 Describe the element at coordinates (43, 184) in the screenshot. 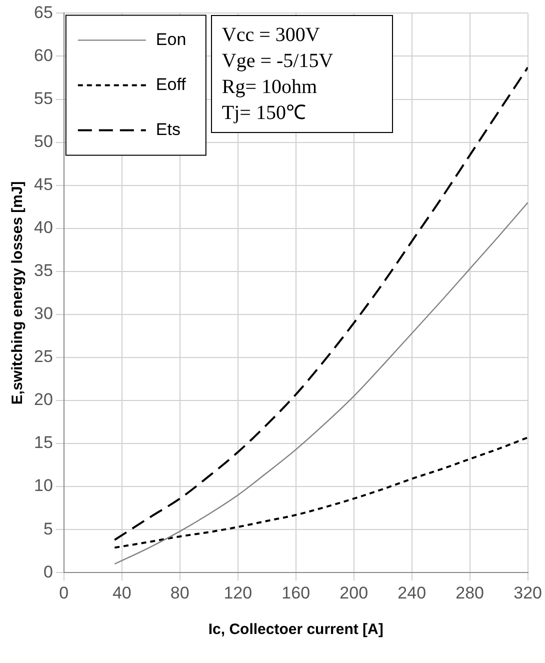

I see `y-tick-label: 45` at that location.